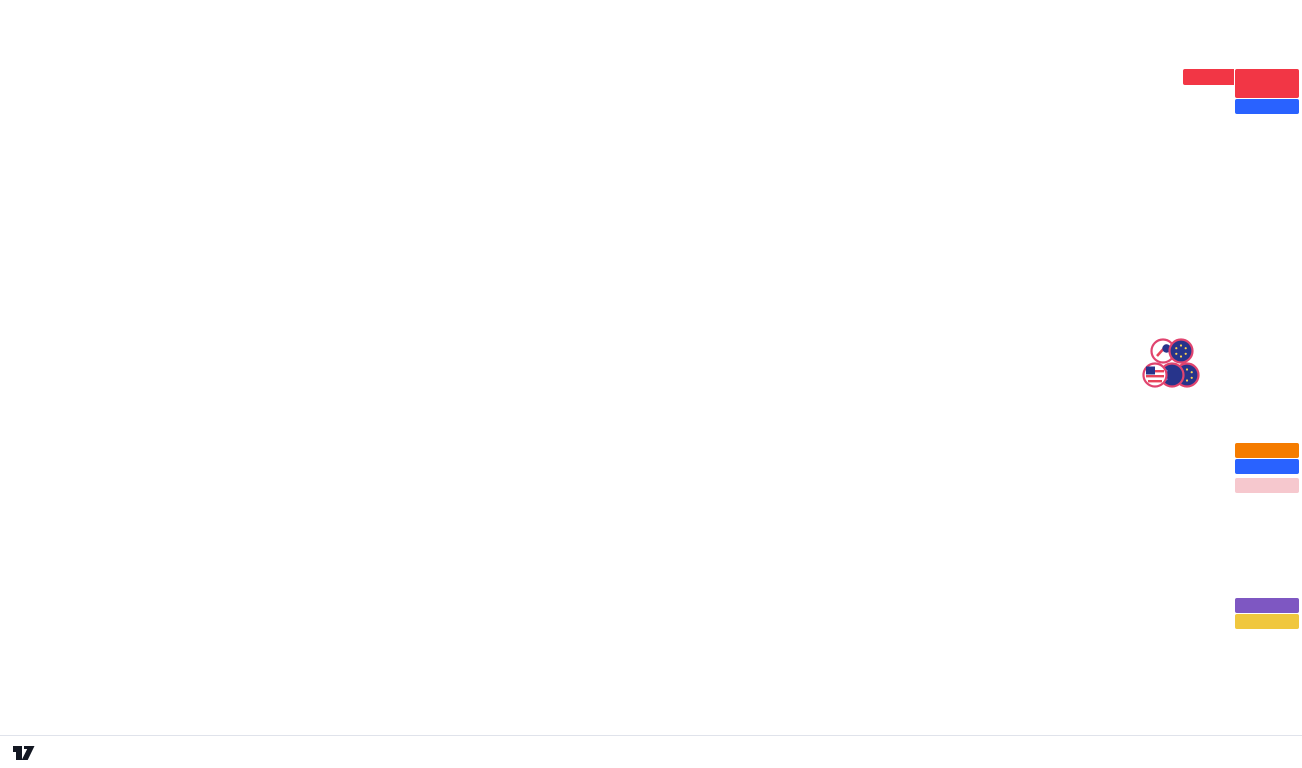  Describe the element at coordinates (1267, 450) in the screenshot. I see `macd-signal-badge` at that location.